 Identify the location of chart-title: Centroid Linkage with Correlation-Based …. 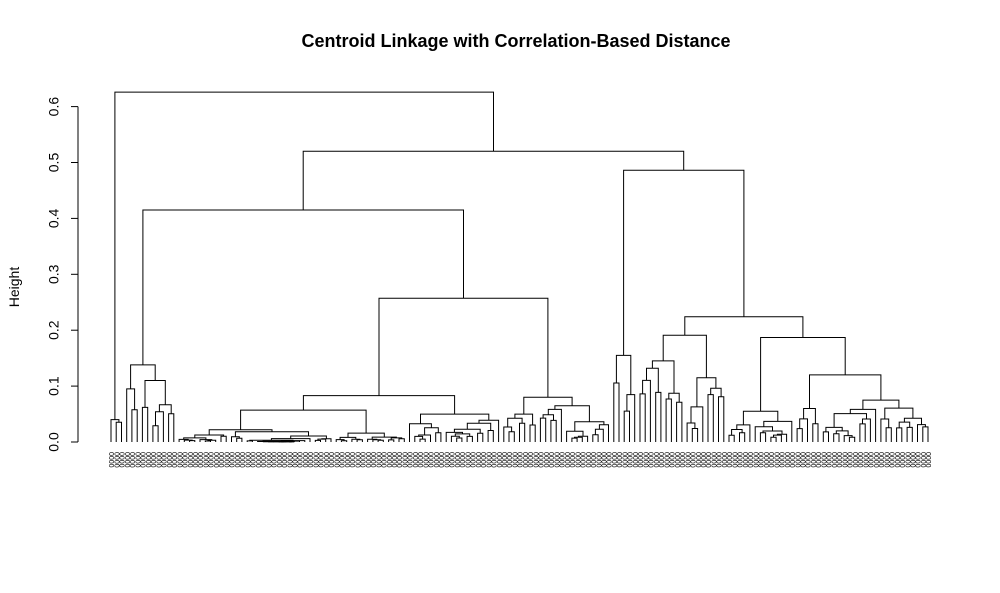
(515, 41).